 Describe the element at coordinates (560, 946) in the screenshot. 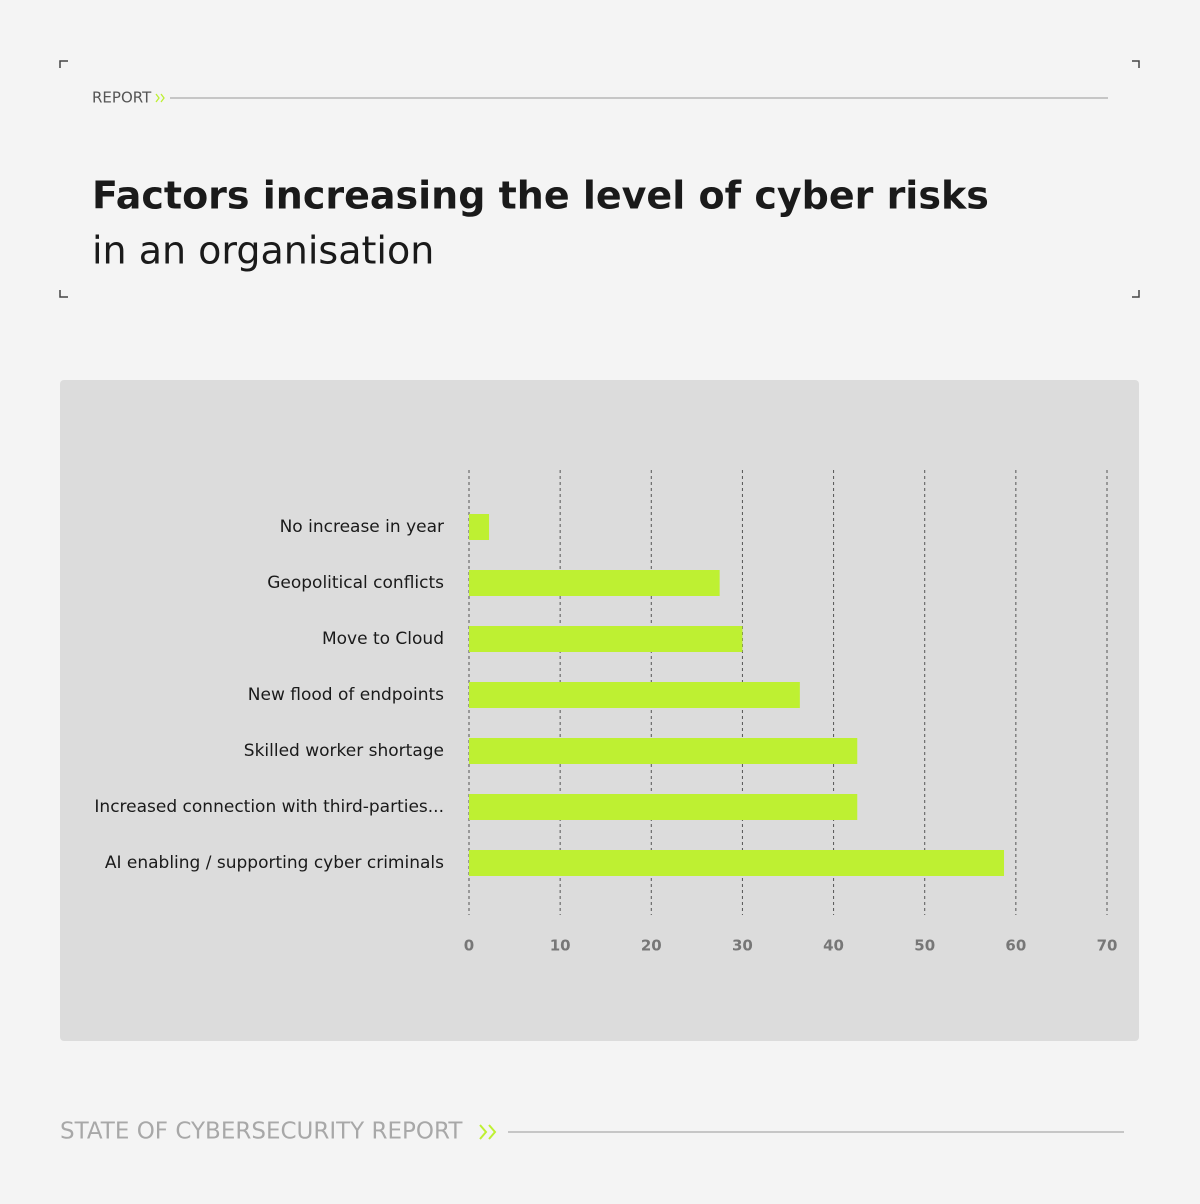

I see `x-tick-label: 10` at that location.